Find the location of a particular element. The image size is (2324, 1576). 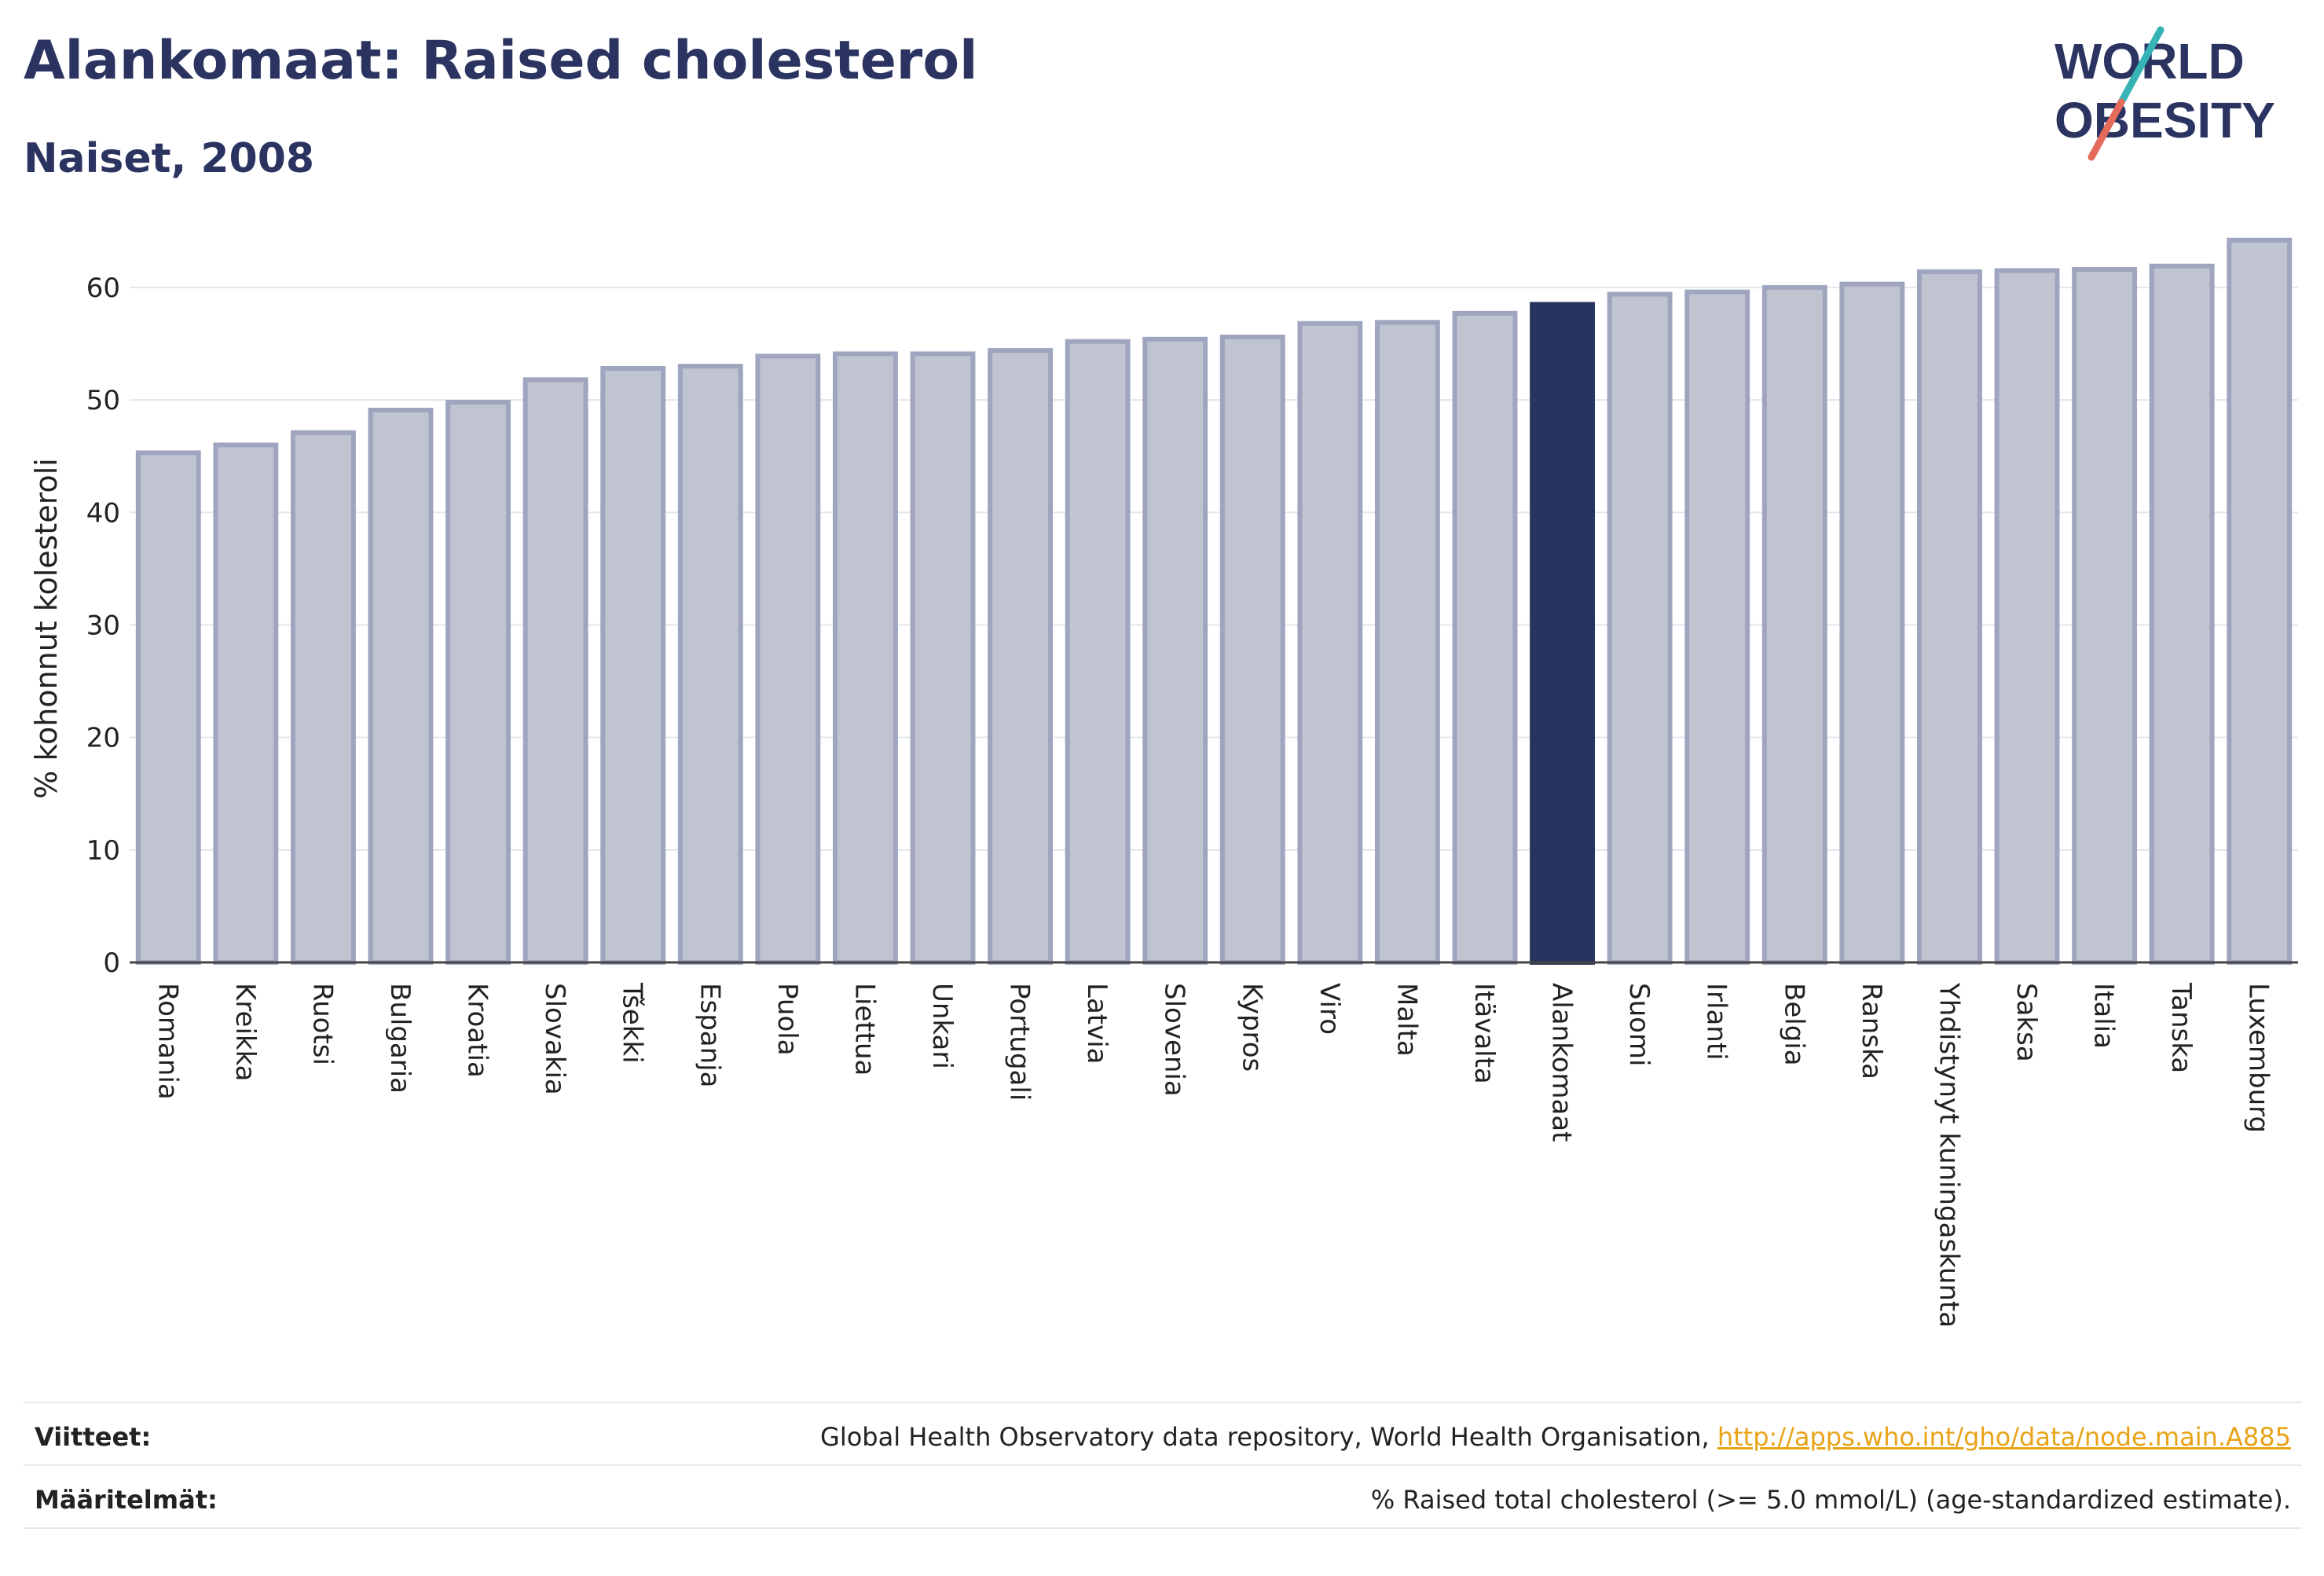

x-tick-label: Ruotsi is located at coordinates (322, 1024).